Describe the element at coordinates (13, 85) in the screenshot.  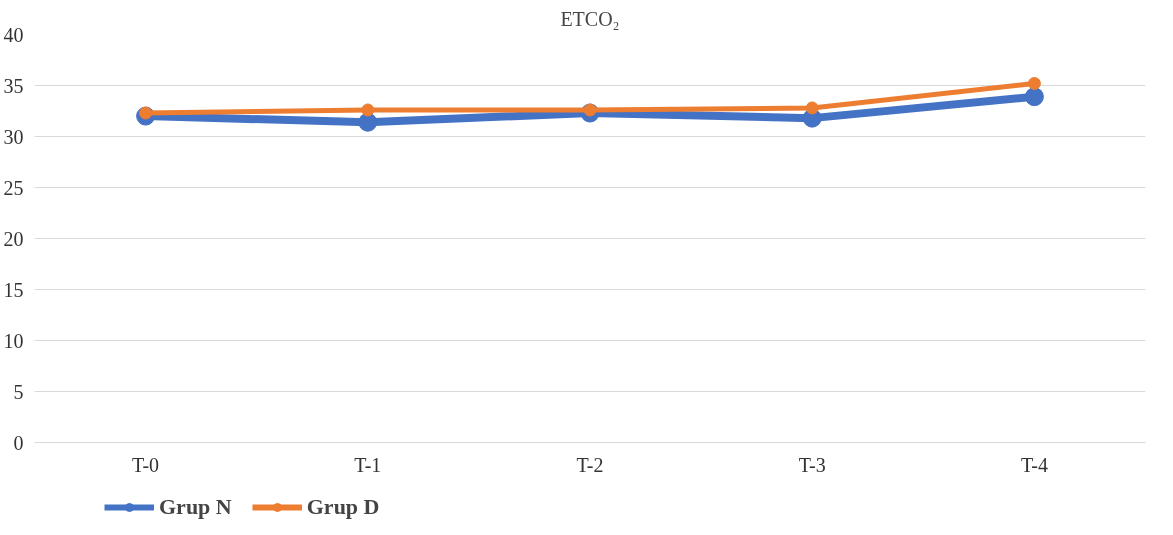
I see `y-tick-label: 35` at that location.